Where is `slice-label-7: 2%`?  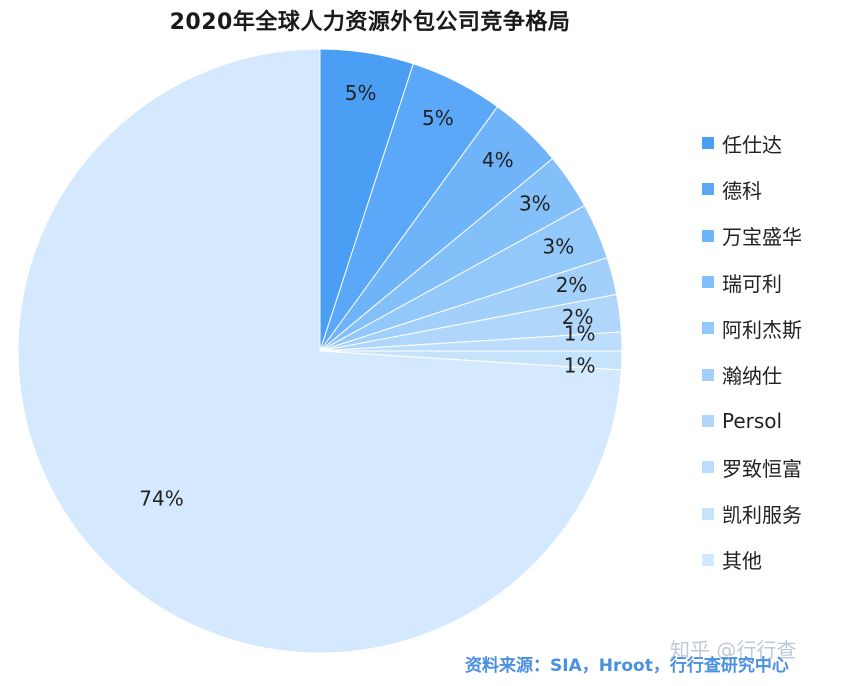 slice-label-7: 2% is located at coordinates (578, 317).